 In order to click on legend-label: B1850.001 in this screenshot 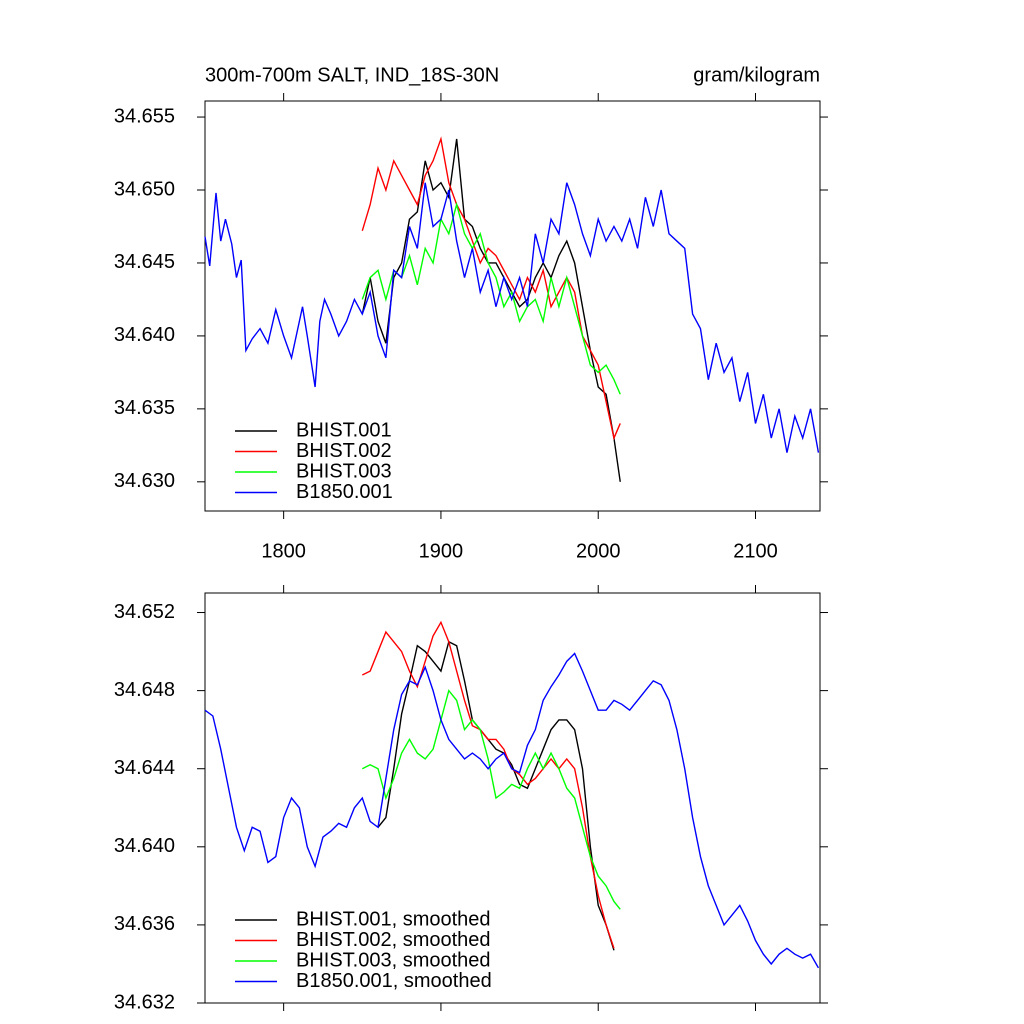, I will do `click(344, 492)`.